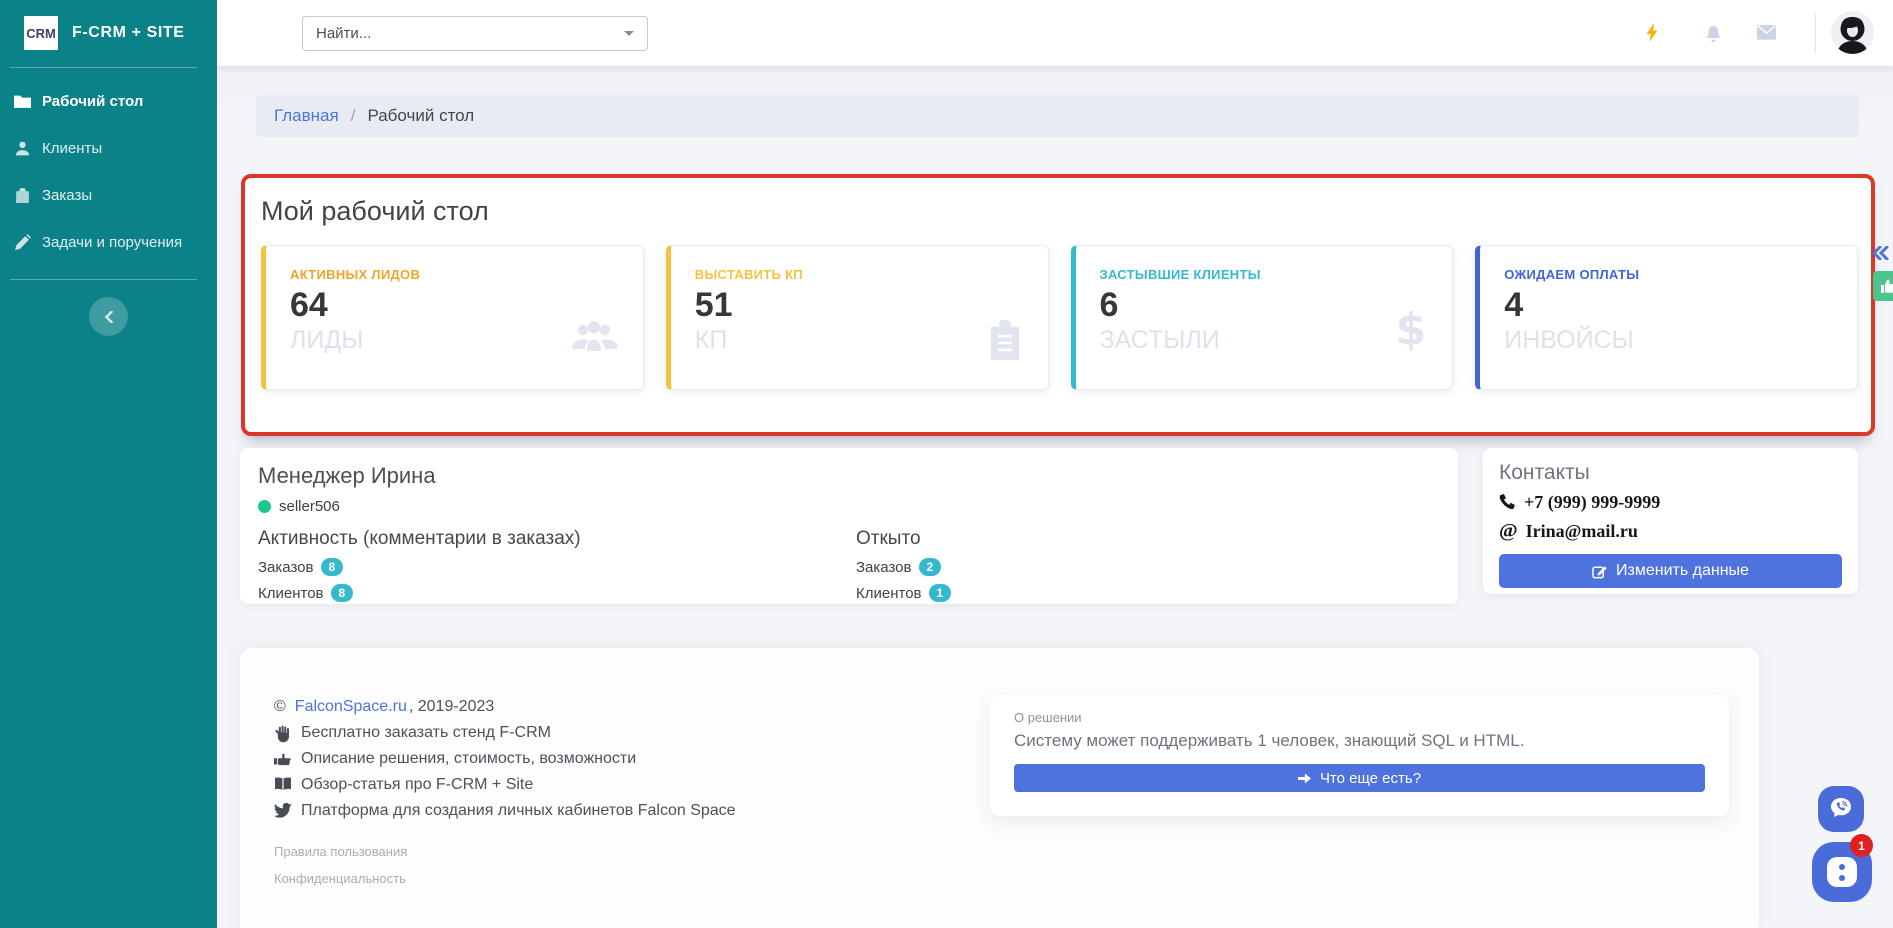 Image resolution: width=1893 pixels, height=928 pixels. I want to click on panel-collapse-button, so click(1880, 253).